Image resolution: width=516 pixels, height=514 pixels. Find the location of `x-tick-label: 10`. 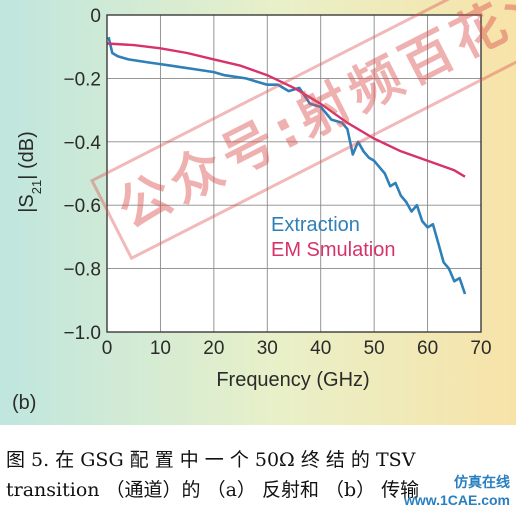

x-tick-label: 10 is located at coordinates (160, 348).